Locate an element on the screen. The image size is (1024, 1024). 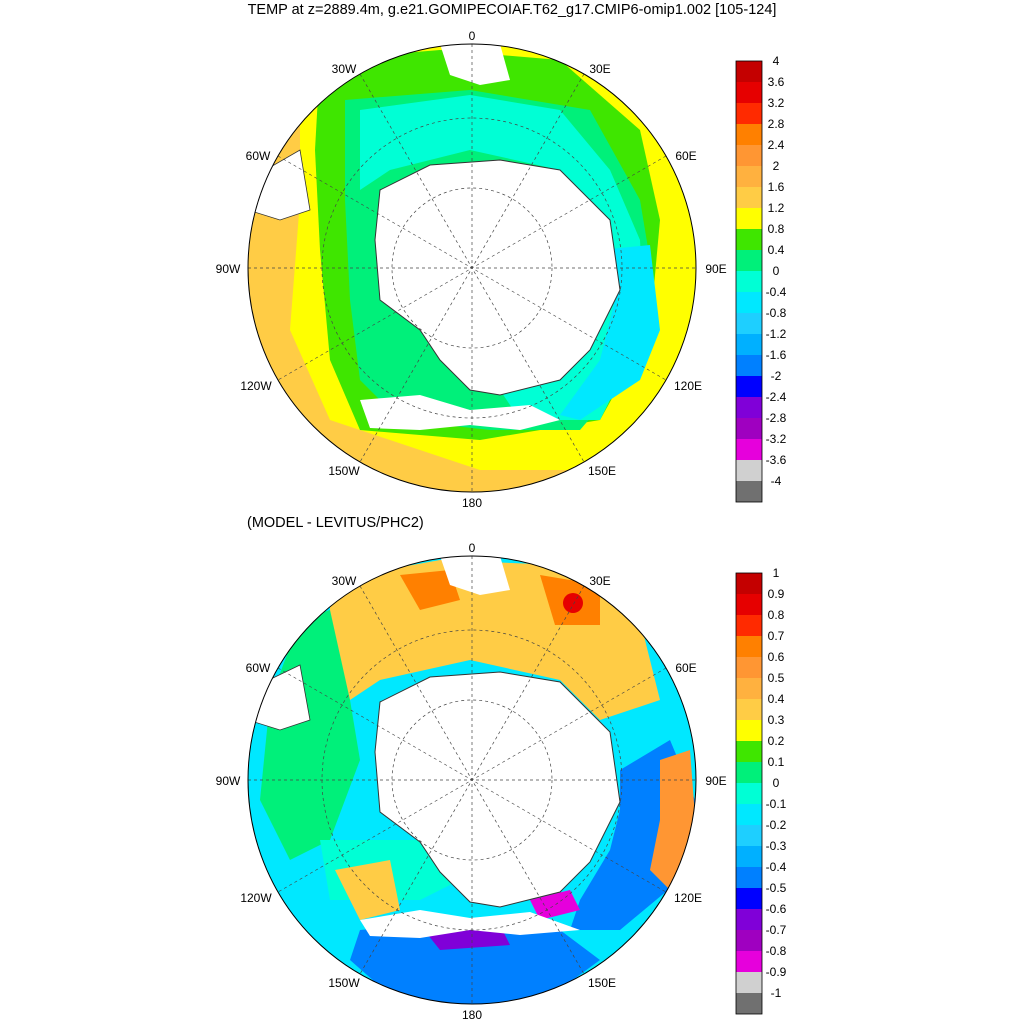
top-lon-30e: 30E is located at coordinates (599, 69).